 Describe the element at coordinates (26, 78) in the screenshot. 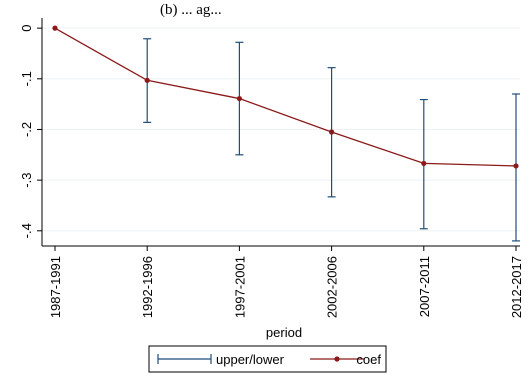

I see `y-tick-label: -.1` at that location.